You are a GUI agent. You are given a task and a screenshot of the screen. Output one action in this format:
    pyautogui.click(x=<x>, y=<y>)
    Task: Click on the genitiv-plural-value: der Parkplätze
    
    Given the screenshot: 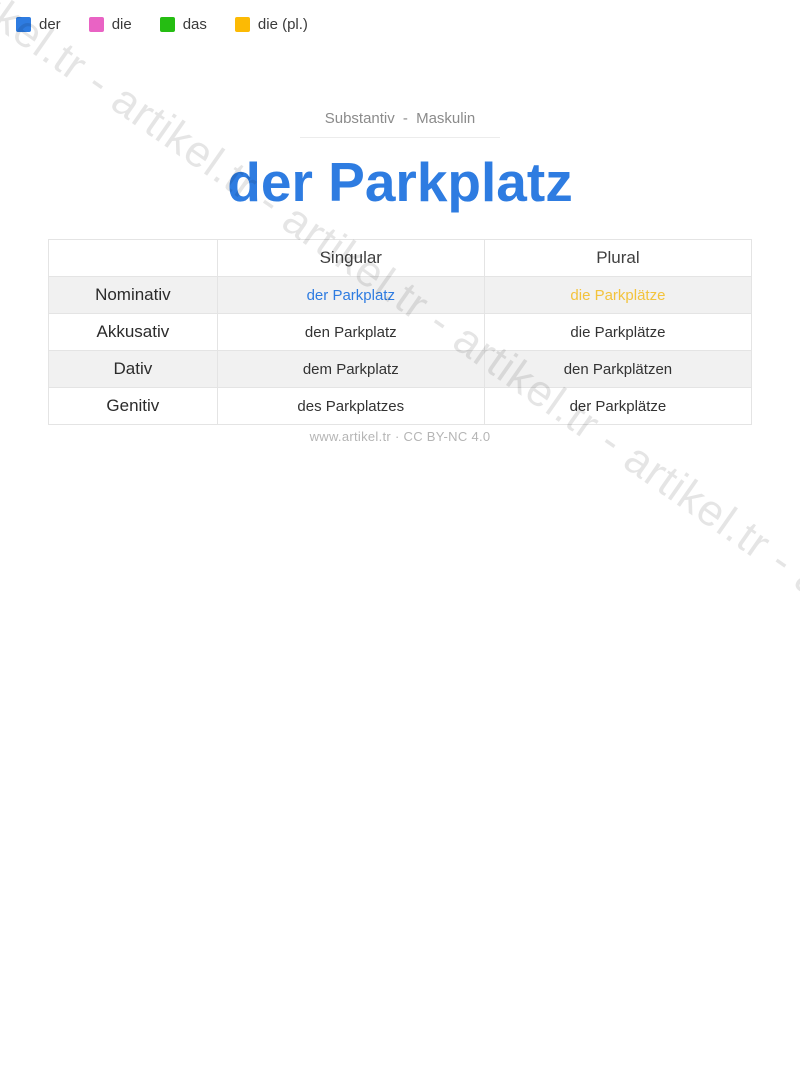 What is the action you would take?
    pyautogui.click(x=618, y=406)
    